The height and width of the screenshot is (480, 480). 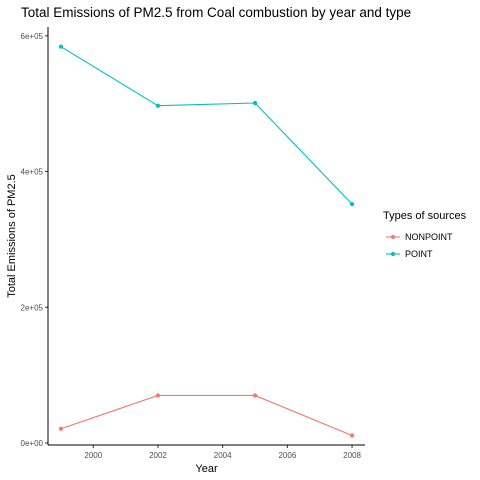 What do you see at coordinates (93, 455) in the screenshot?
I see `x-tick-label: 2000` at bounding box center [93, 455].